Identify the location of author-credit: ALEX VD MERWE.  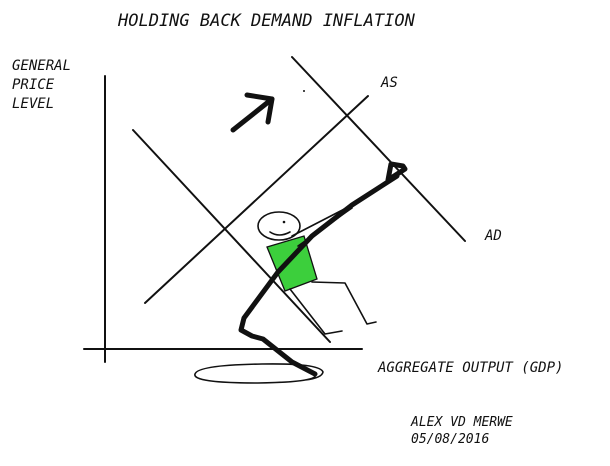
(461, 422).